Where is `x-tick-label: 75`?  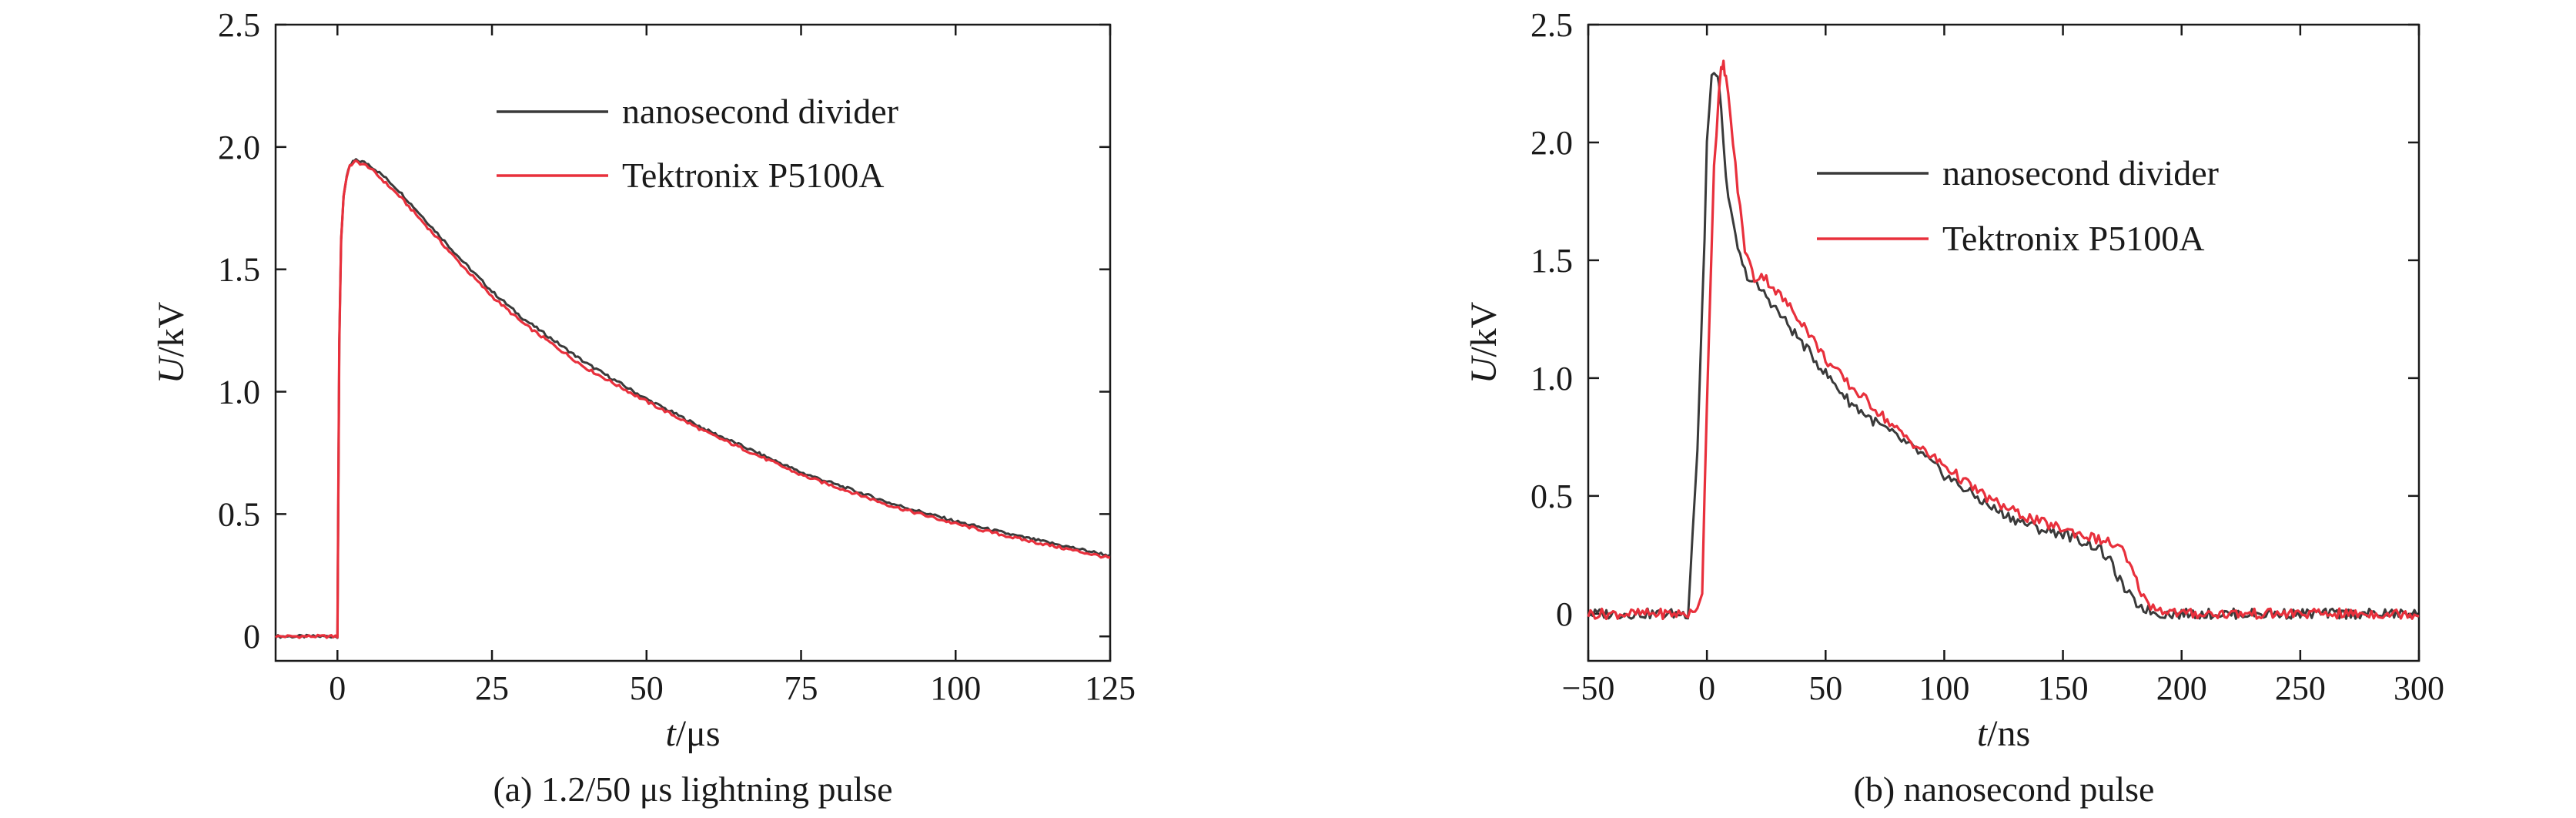 x-tick-label: 75 is located at coordinates (802, 688).